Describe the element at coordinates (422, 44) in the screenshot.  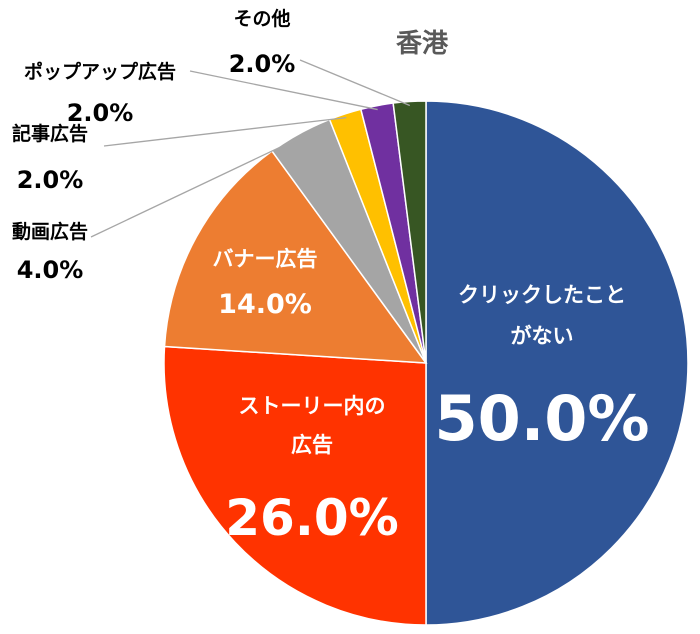
I see `chart-title: 香港` at that location.